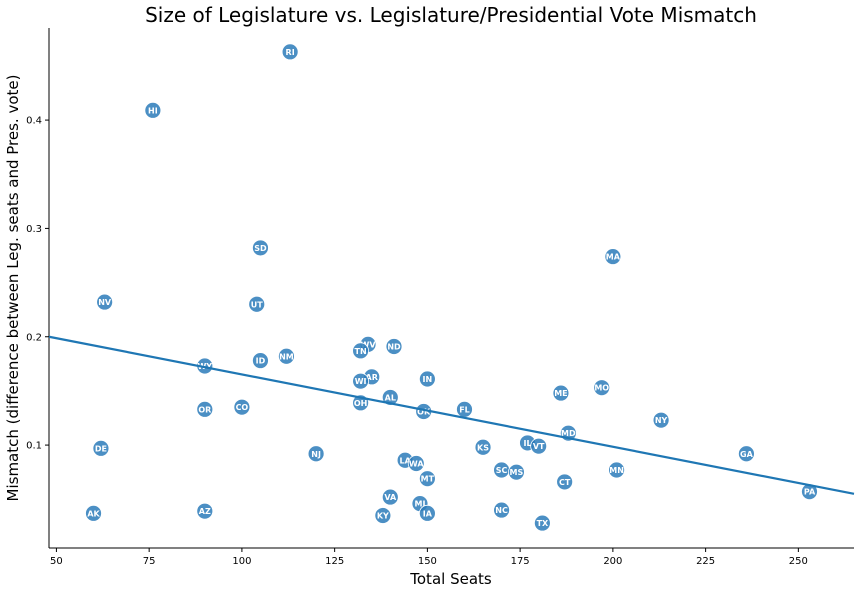 The height and width of the screenshot is (593, 860). I want to click on data-point-label: TN, so click(361, 351).